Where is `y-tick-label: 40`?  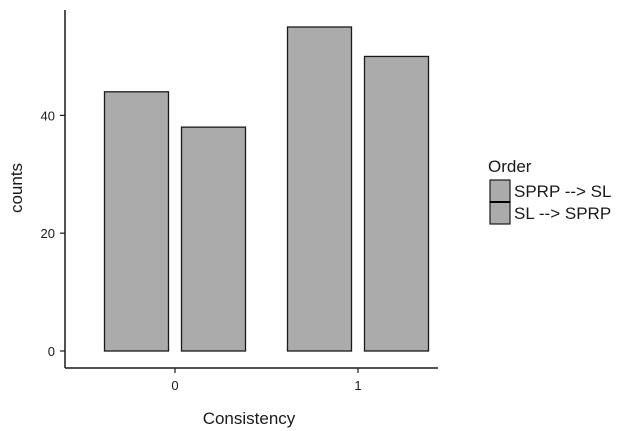
y-tick-label: 40 is located at coordinates (48, 115).